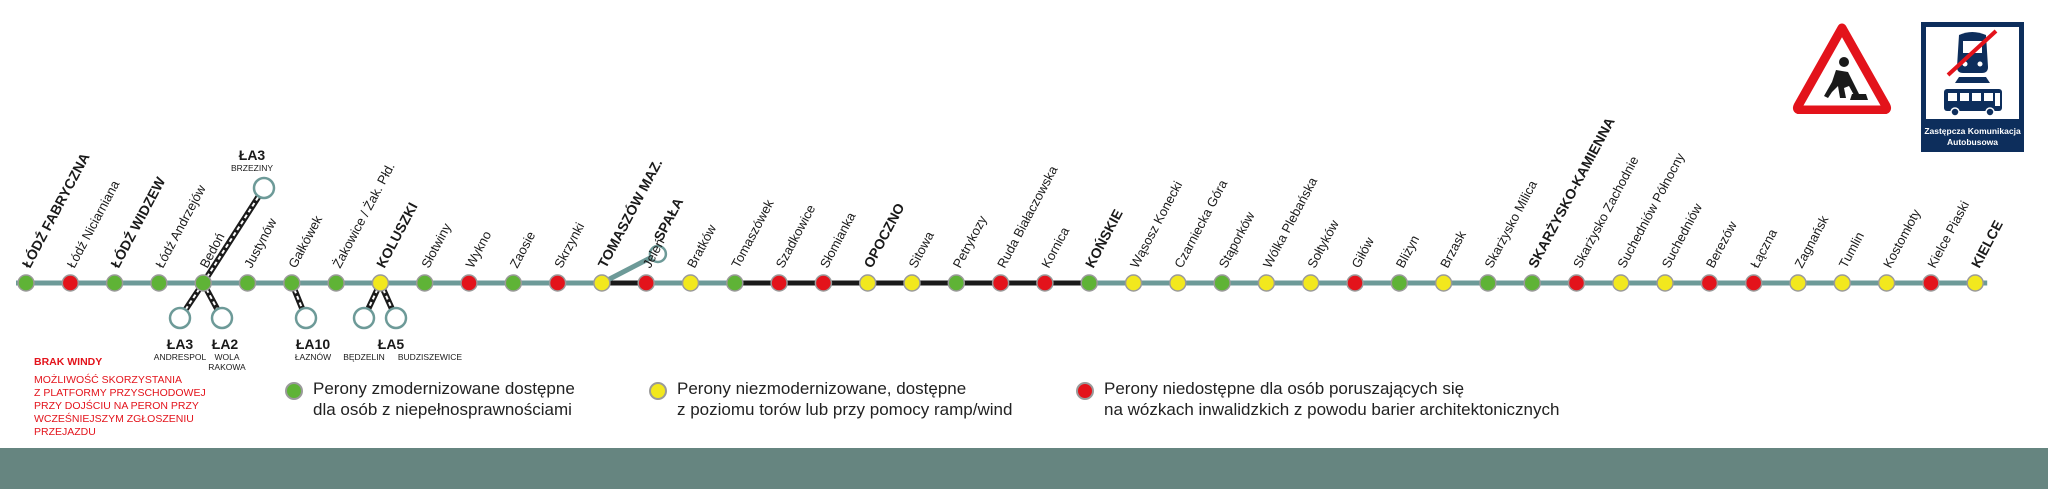 The width and height of the screenshot is (2048, 489). I want to click on station-label: Bliżyn, so click(1408, 252).